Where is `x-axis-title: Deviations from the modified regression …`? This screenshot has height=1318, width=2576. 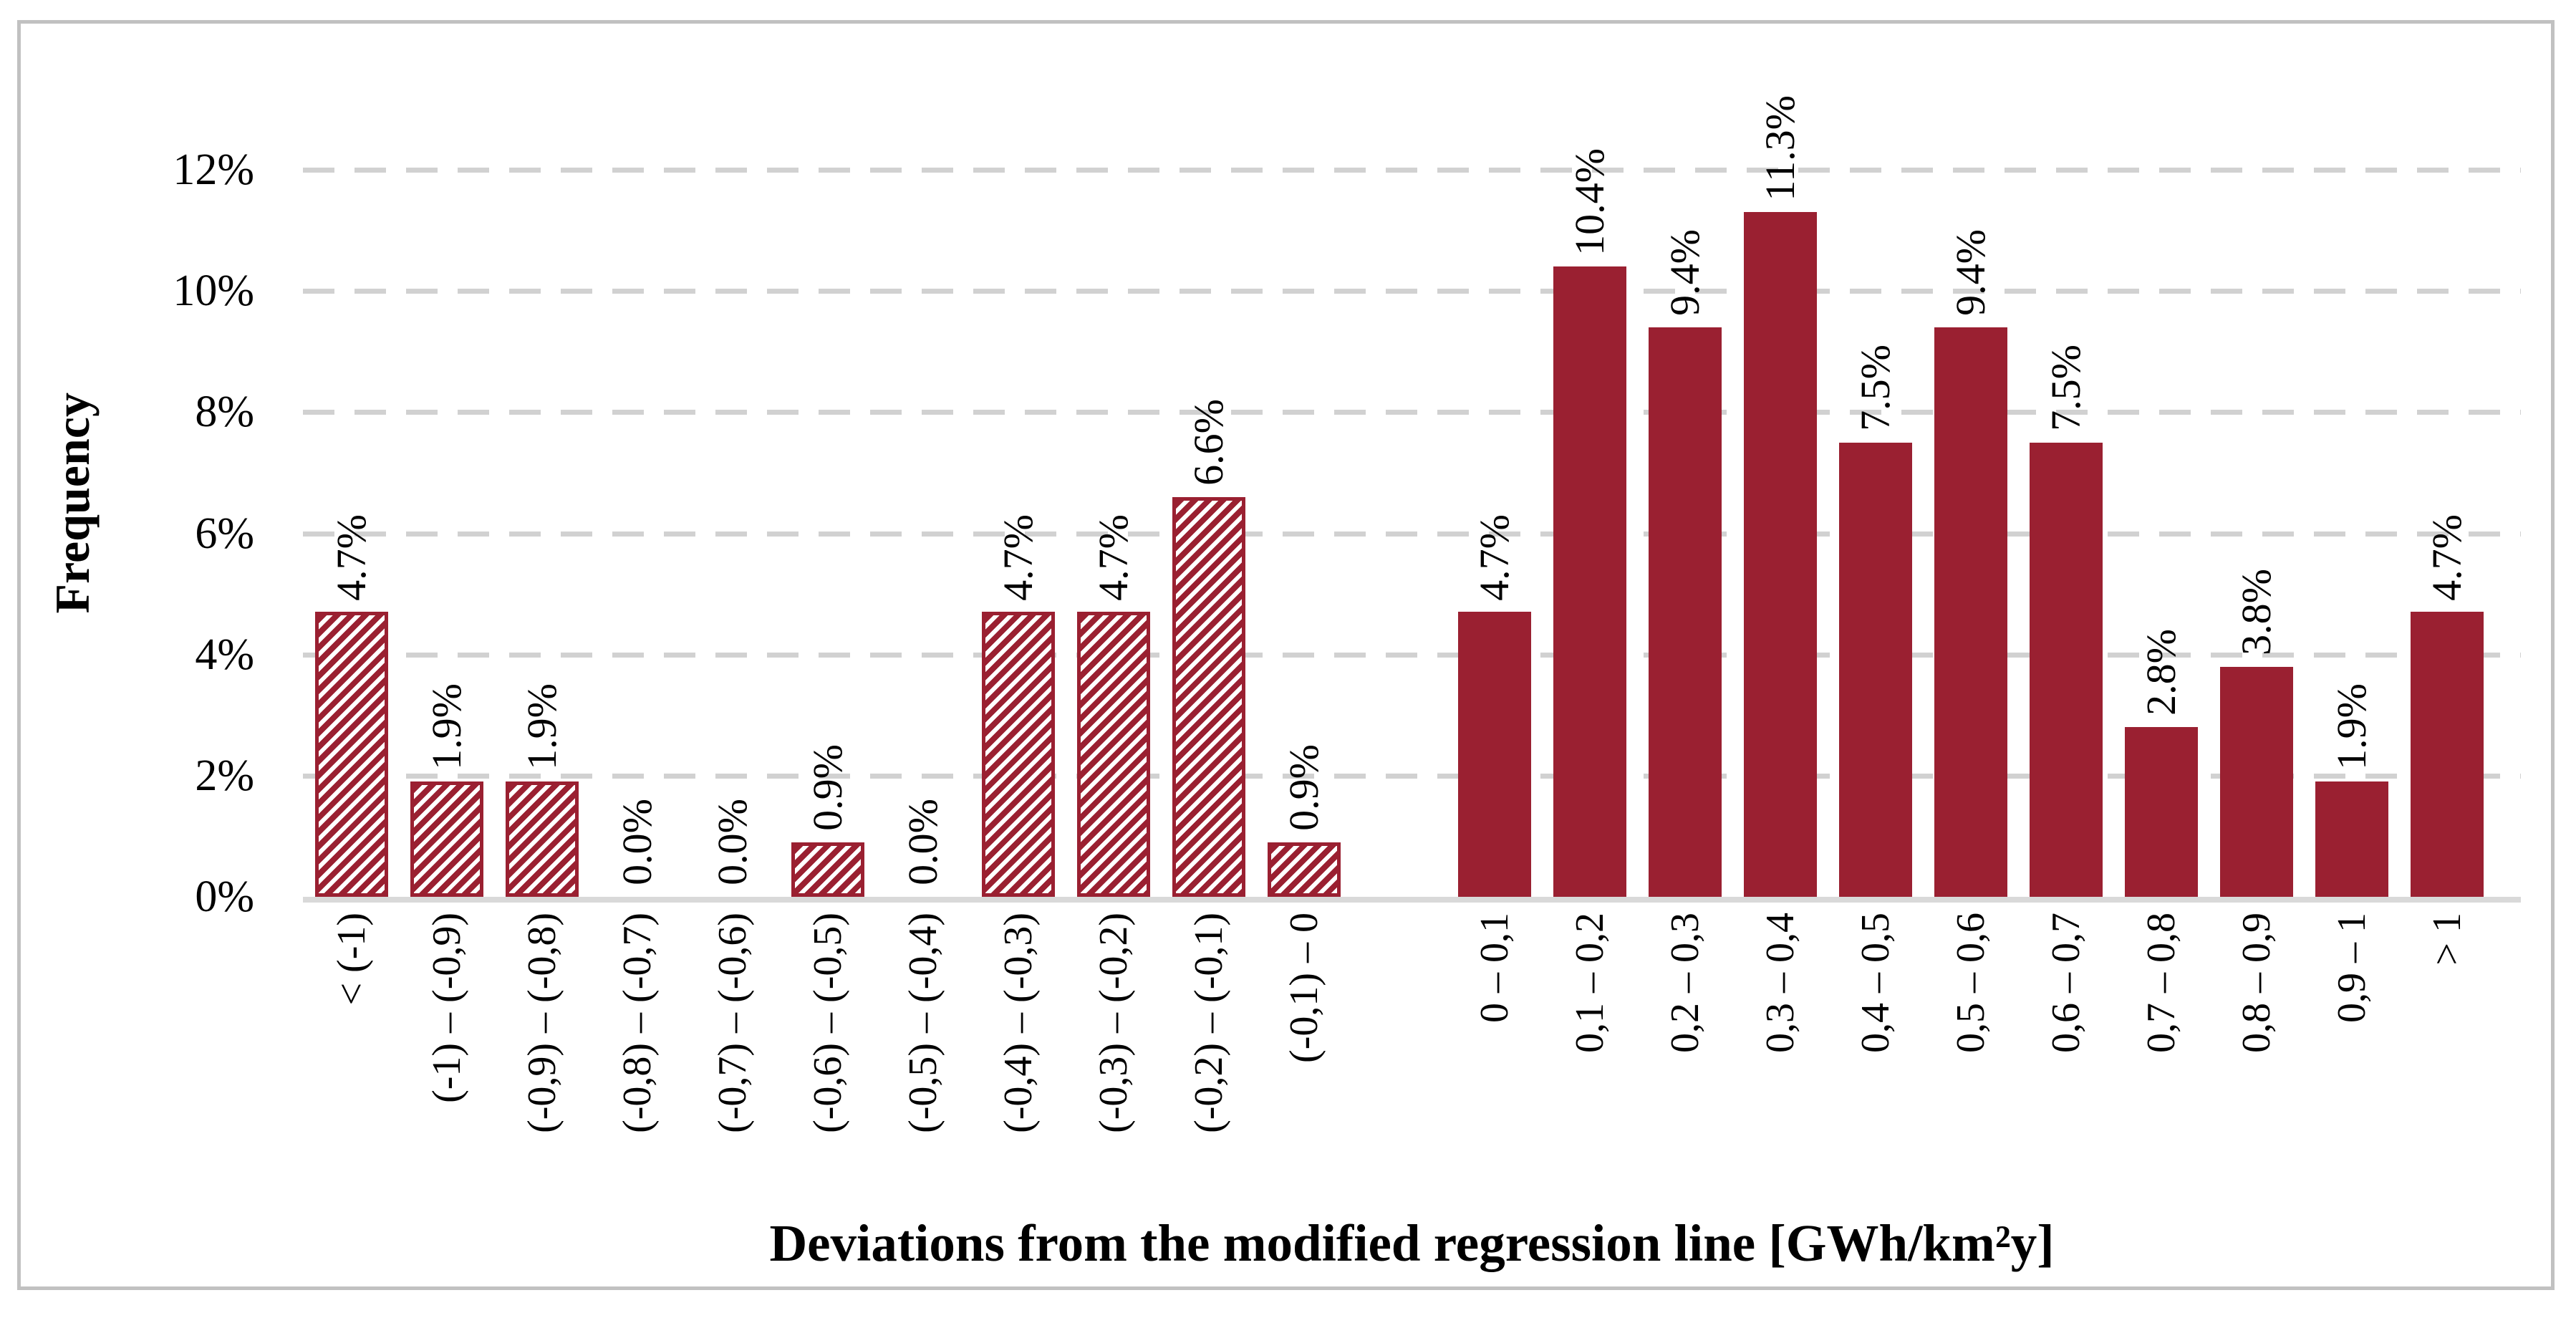 x-axis-title: Deviations from the modified regression … is located at coordinates (1412, 1243).